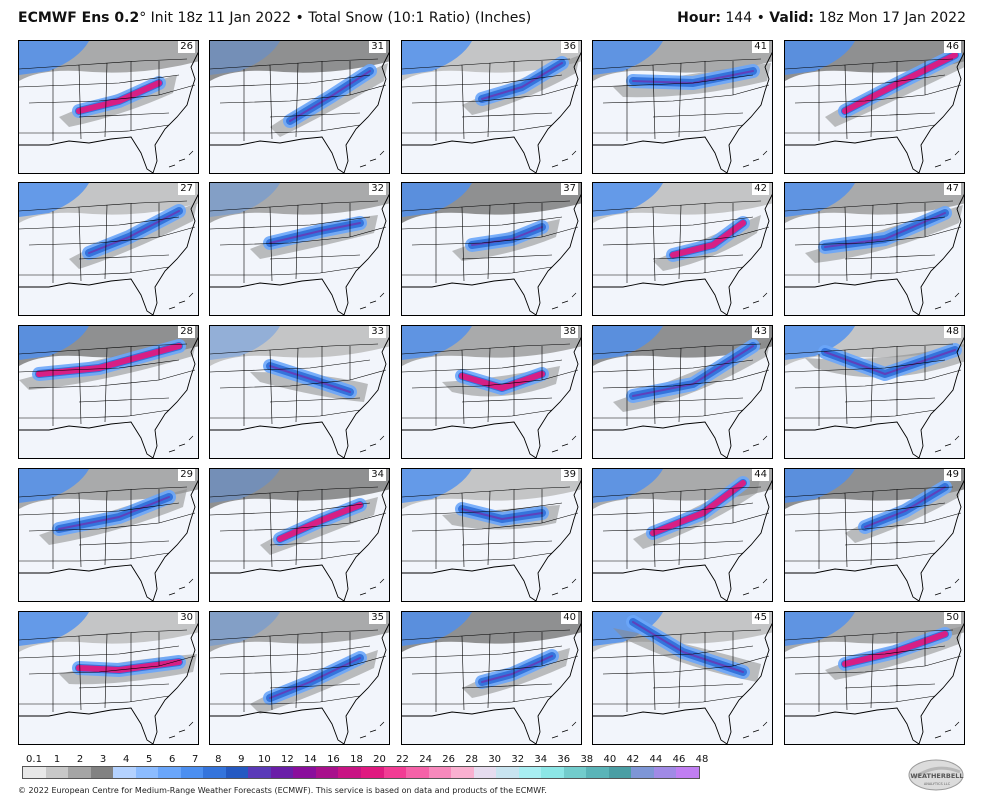 The height and width of the screenshot is (808, 984). Describe the element at coordinates (186, 189) in the screenshot. I see `member-number: 27` at that location.